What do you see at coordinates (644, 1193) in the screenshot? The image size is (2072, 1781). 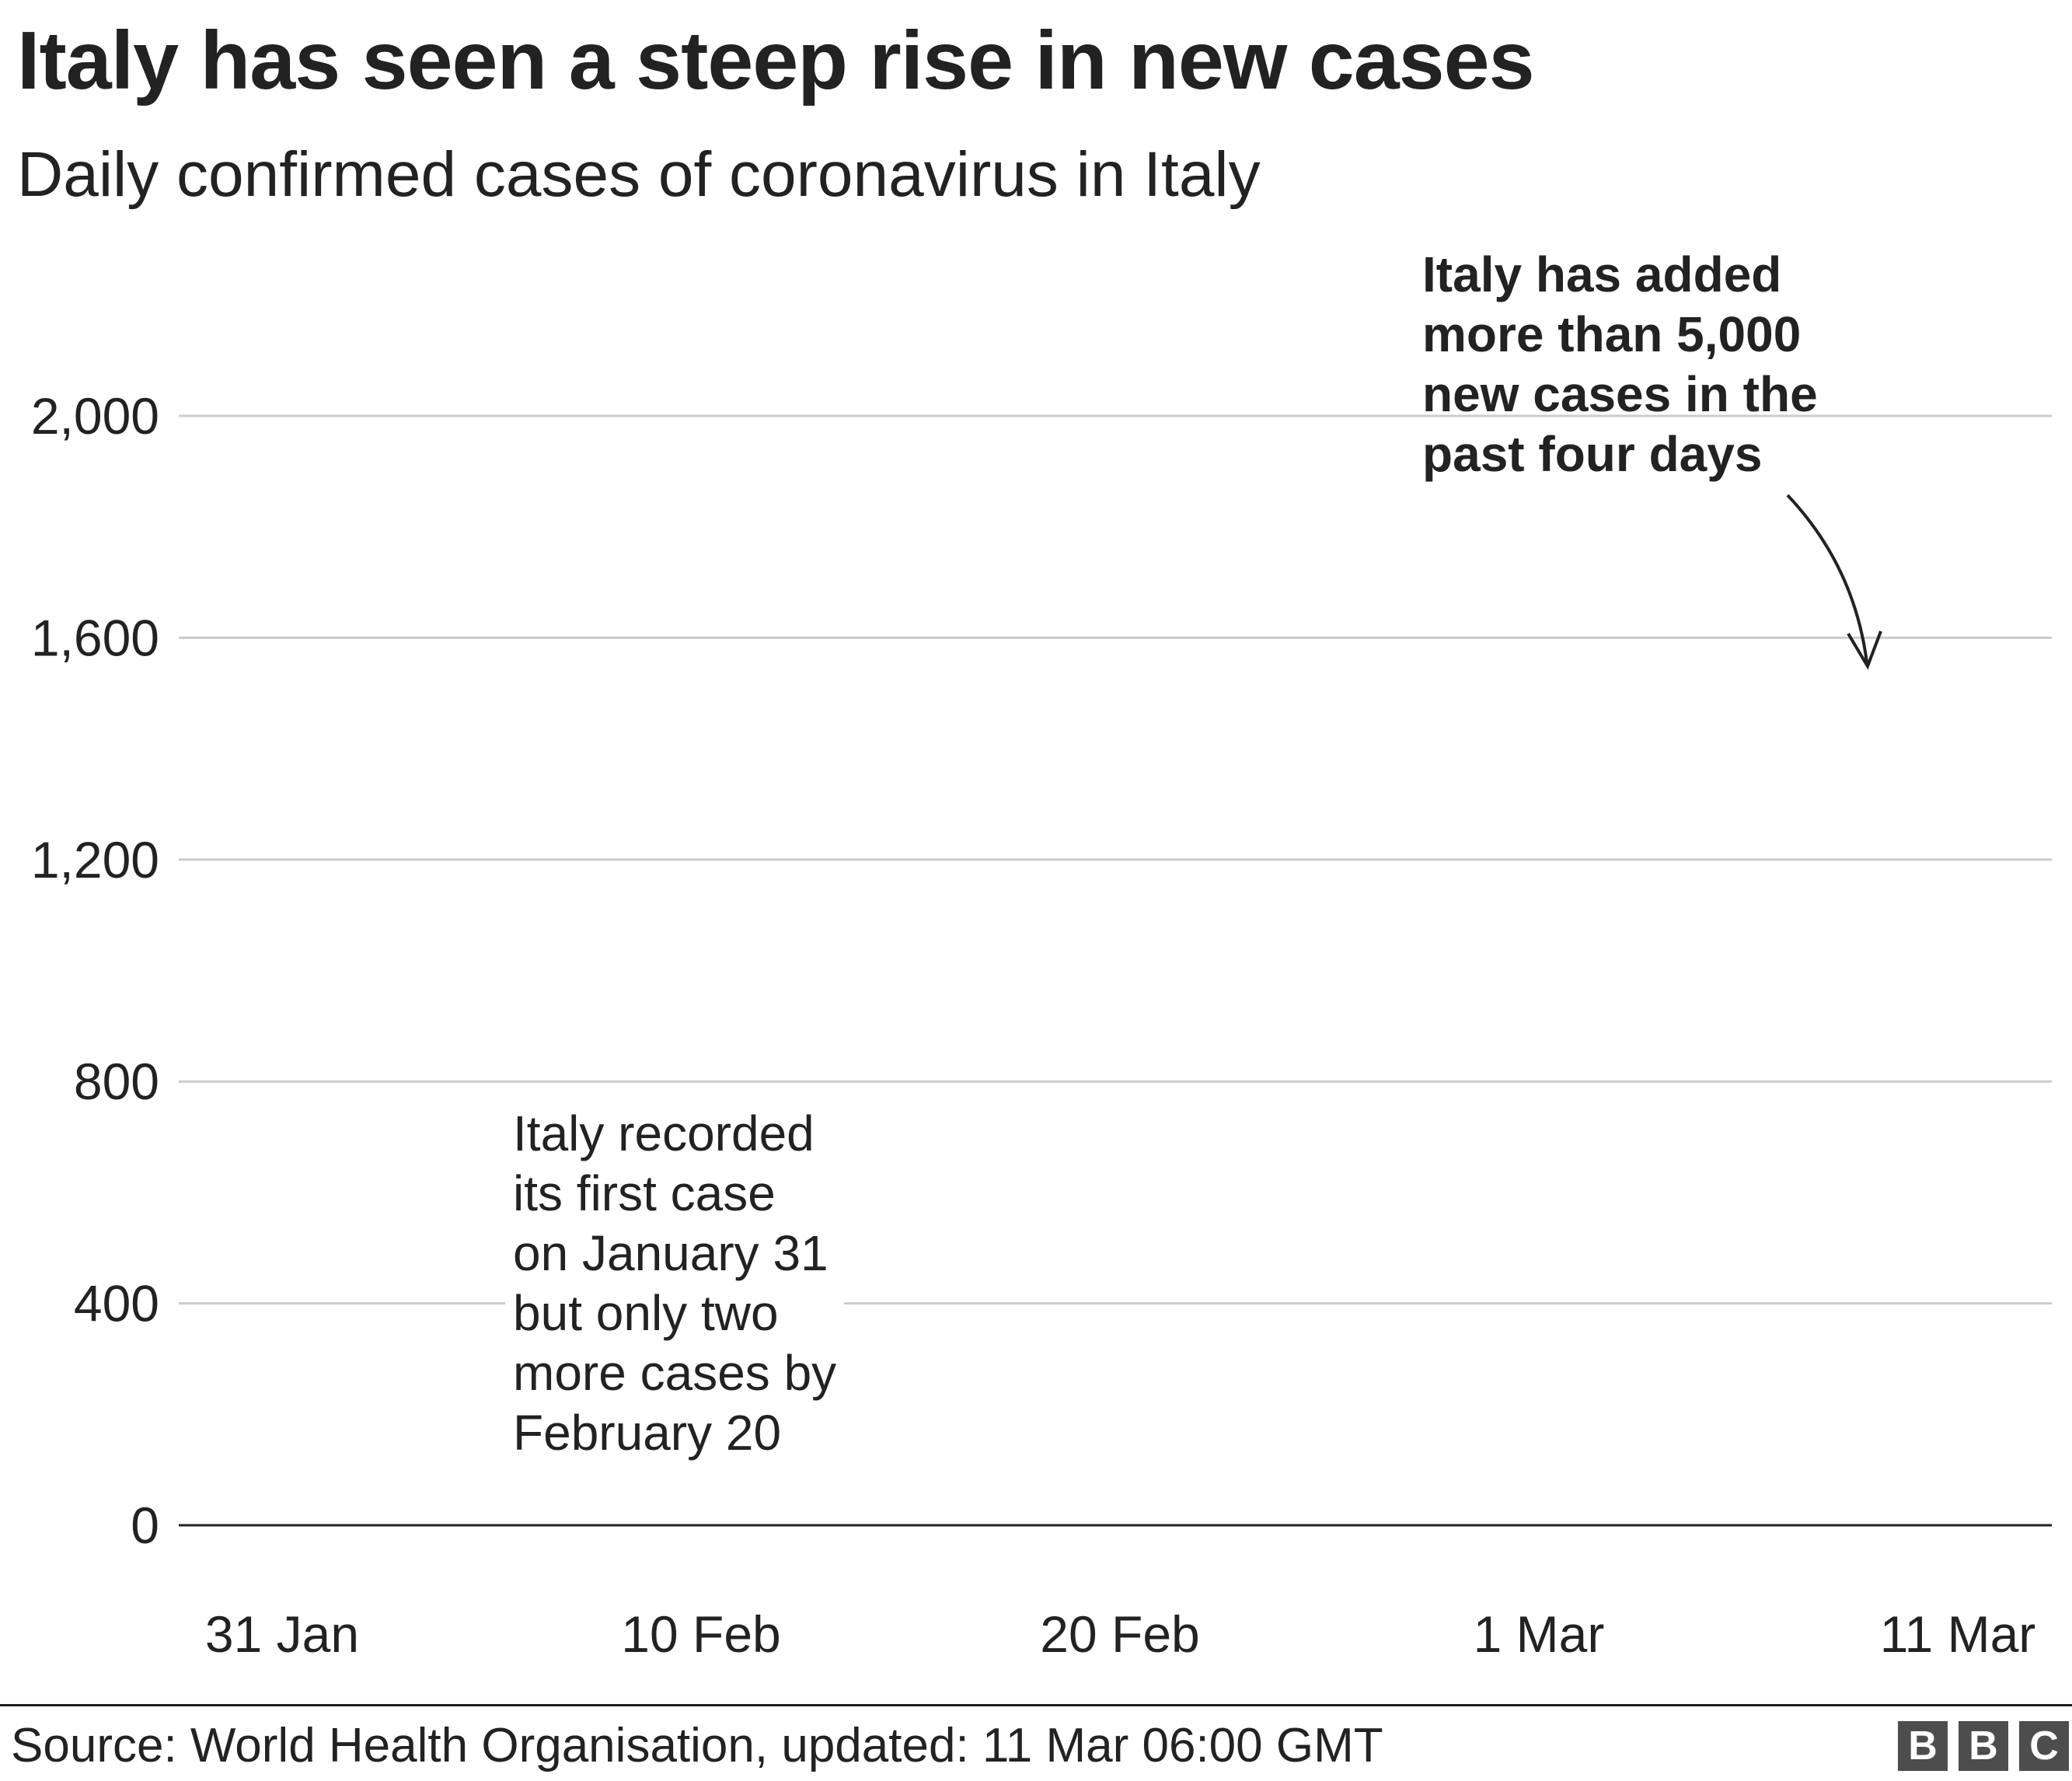 I see `annotation-line: its first case` at bounding box center [644, 1193].